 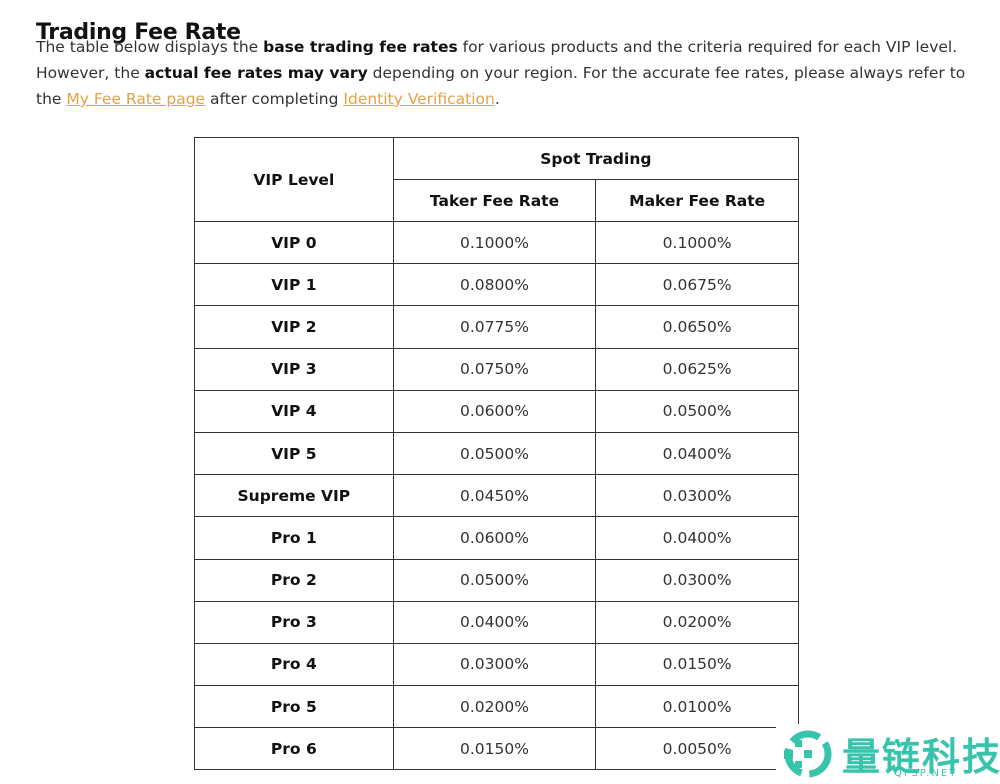 What do you see at coordinates (294, 179) in the screenshot?
I see `vip-level-header: VIP Level` at bounding box center [294, 179].